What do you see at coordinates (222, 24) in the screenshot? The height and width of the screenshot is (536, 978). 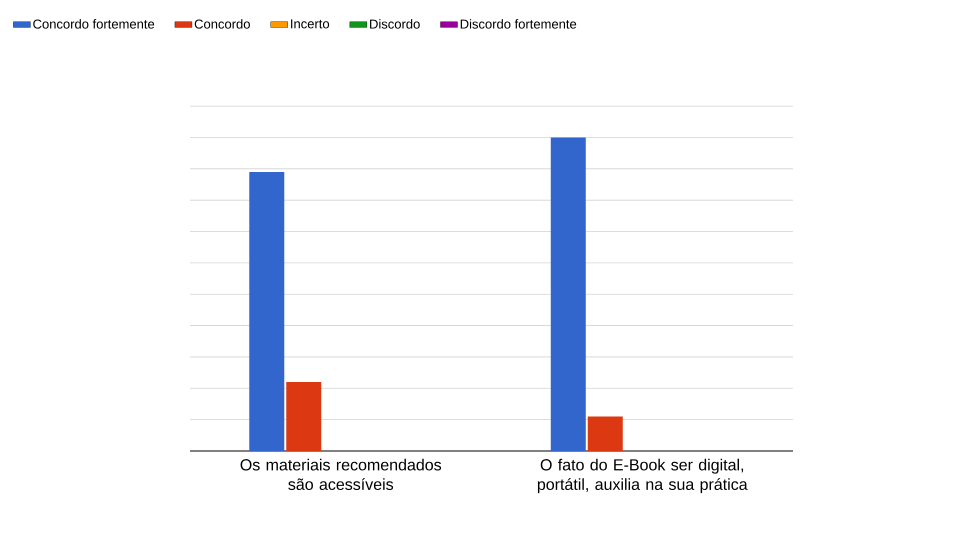 I see `legend-label: Concordo` at bounding box center [222, 24].